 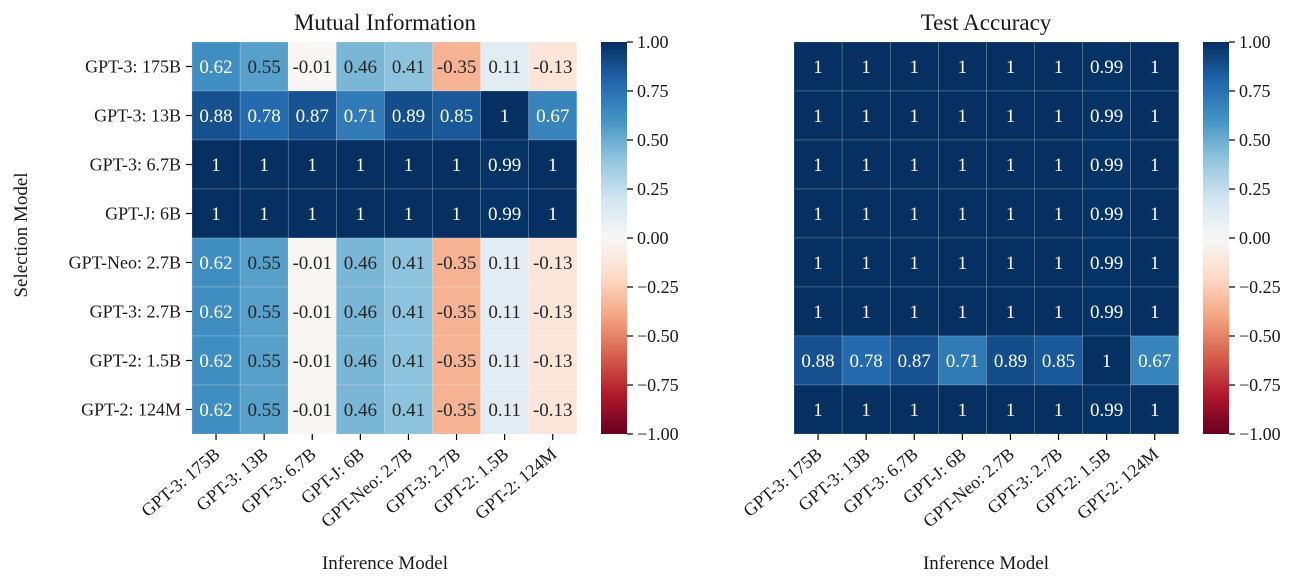 What do you see at coordinates (504, 361) in the screenshot?
I see `cell-value-label: 0.11` at bounding box center [504, 361].